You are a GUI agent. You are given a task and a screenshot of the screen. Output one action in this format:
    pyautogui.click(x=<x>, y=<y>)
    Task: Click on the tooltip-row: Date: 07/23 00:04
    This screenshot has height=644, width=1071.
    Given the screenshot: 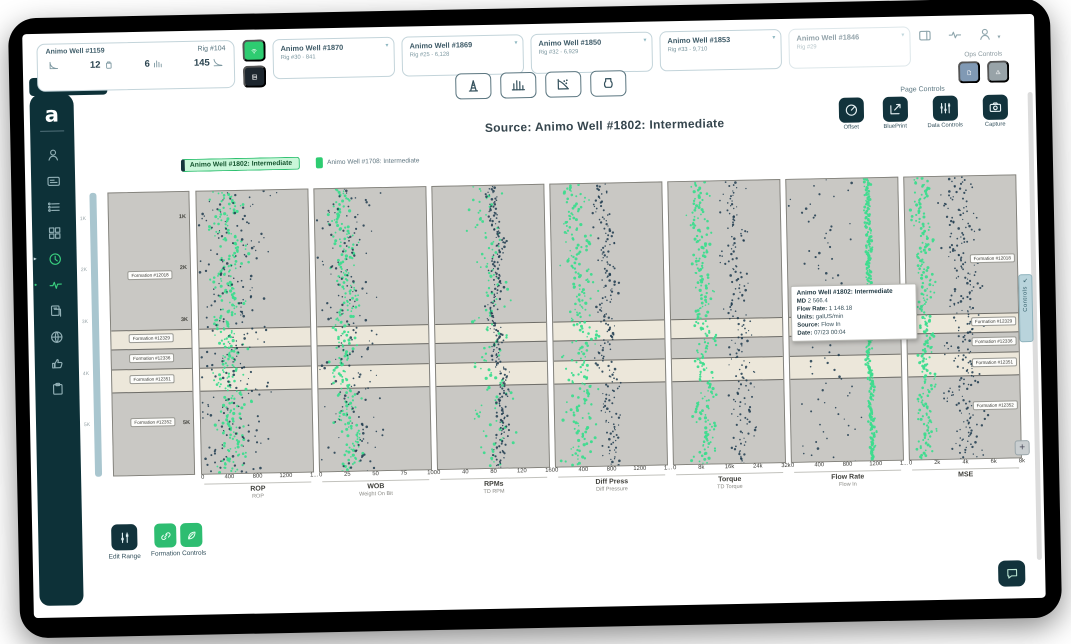 What is the action you would take?
    pyautogui.click(x=854, y=332)
    